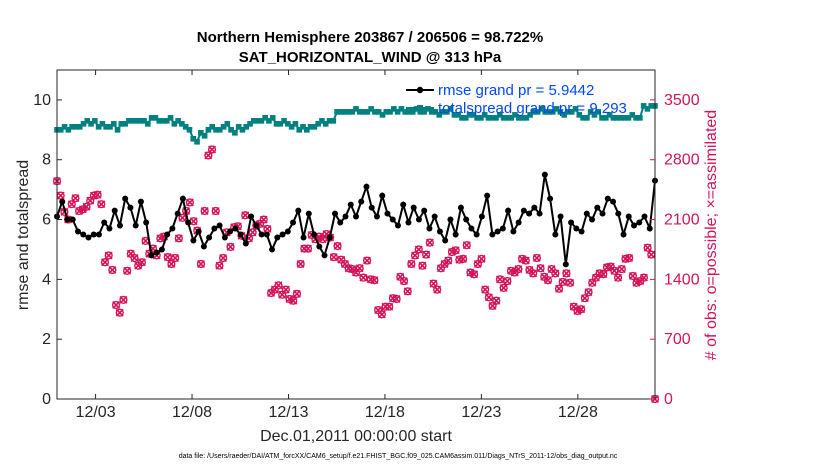 This screenshot has height=470, width=830. Describe the element at coordinates (682, 100) in the screenshot. I see `y-right-tick-label: 3500` at that location.